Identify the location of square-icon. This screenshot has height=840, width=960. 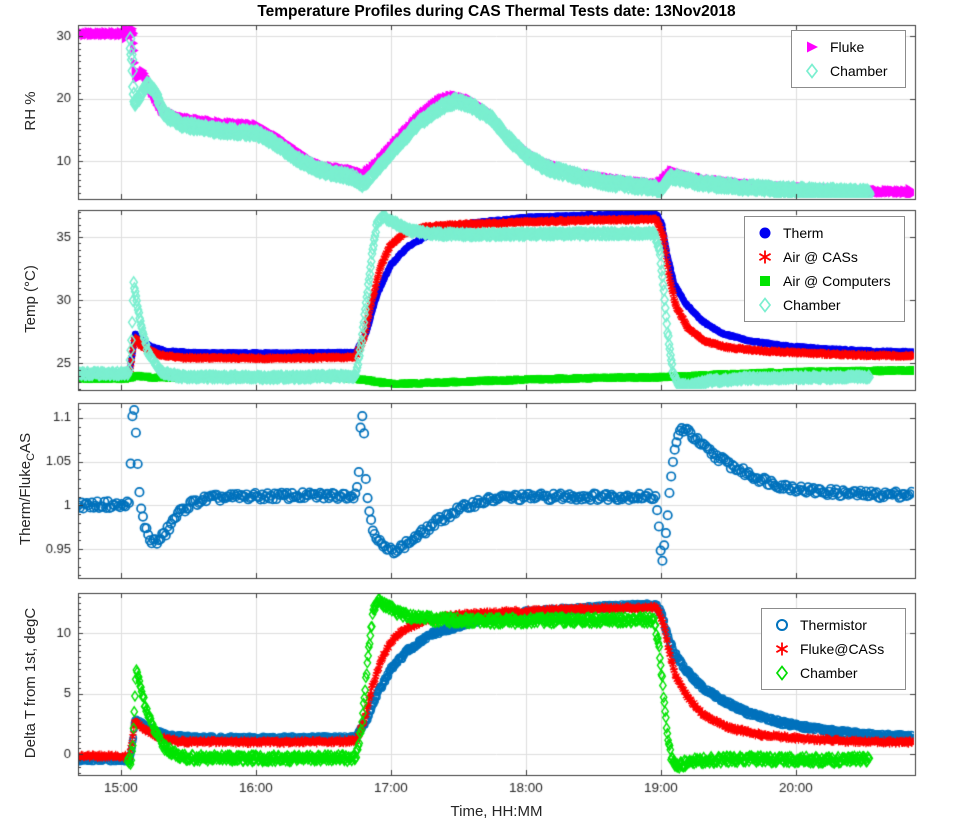
(765, 281).